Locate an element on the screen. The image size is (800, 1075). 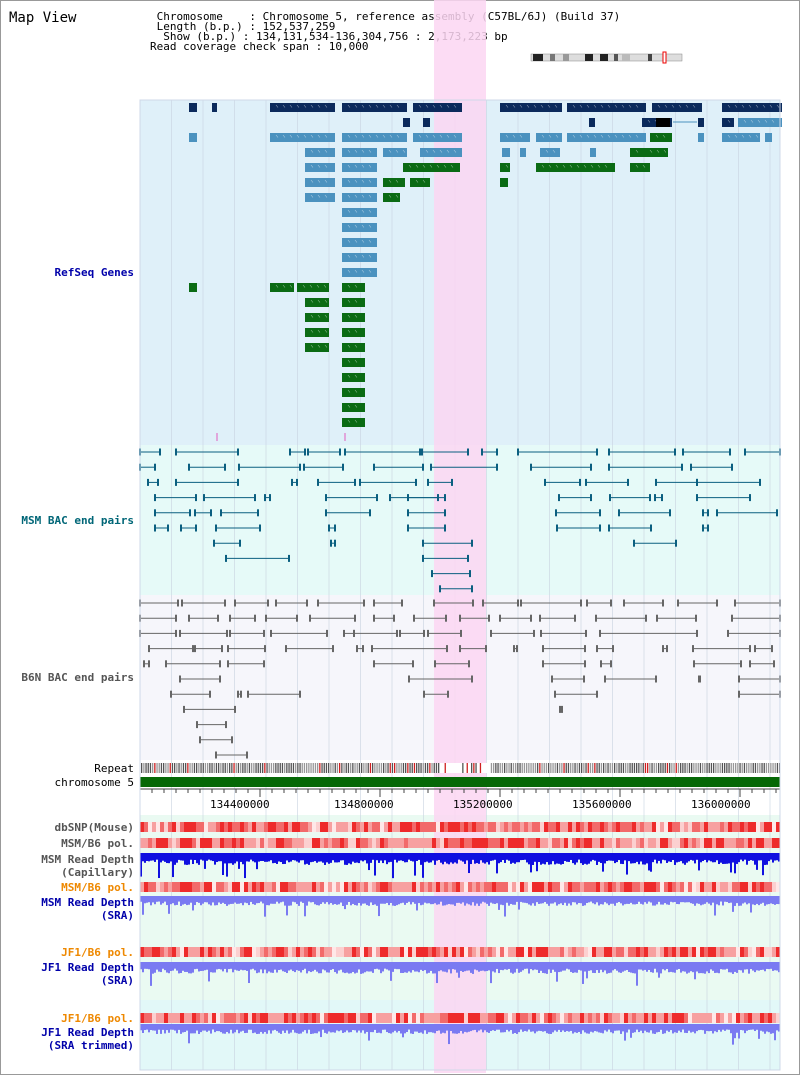
b6n-bac-pairs is located at coordinates (460, 679).